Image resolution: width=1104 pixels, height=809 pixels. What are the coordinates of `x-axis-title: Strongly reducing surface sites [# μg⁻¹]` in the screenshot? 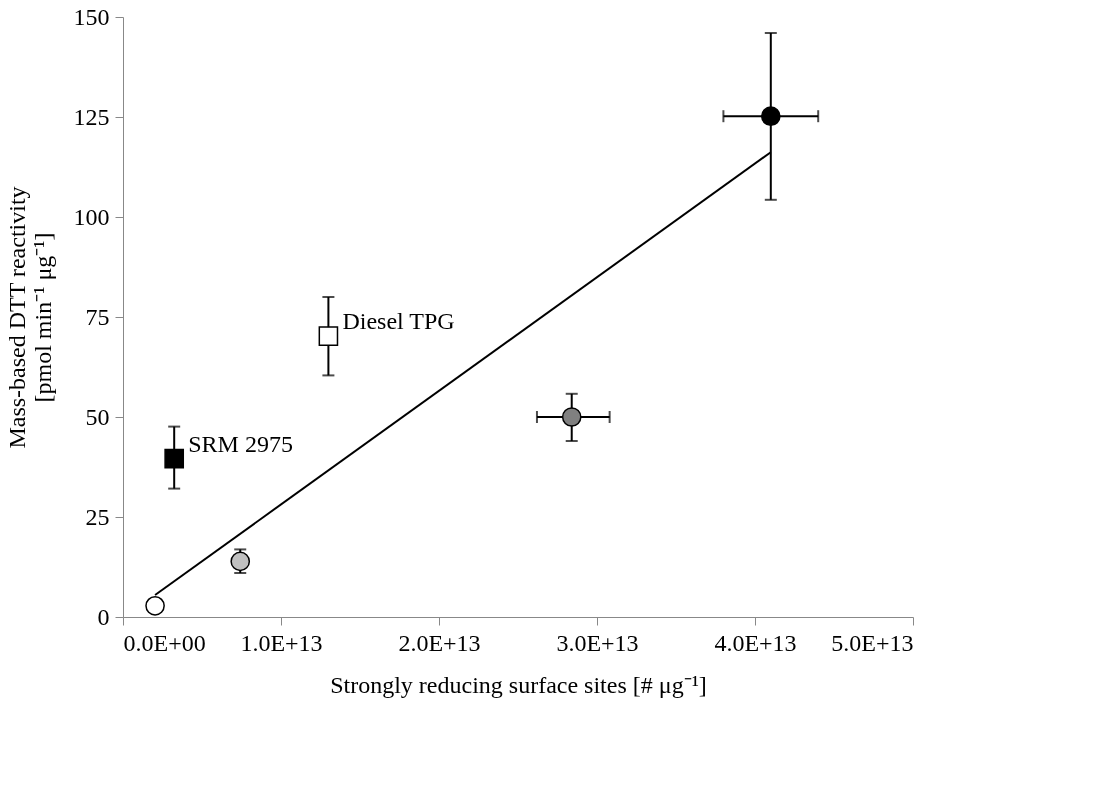 It's located at (518, 684).